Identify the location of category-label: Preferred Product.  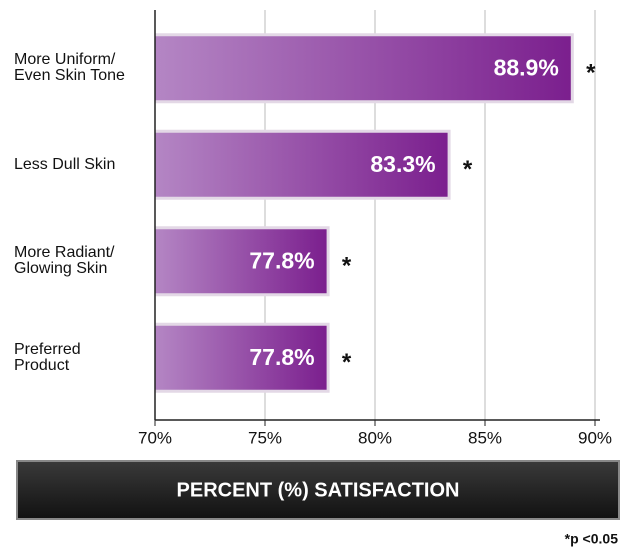
(47, 357).